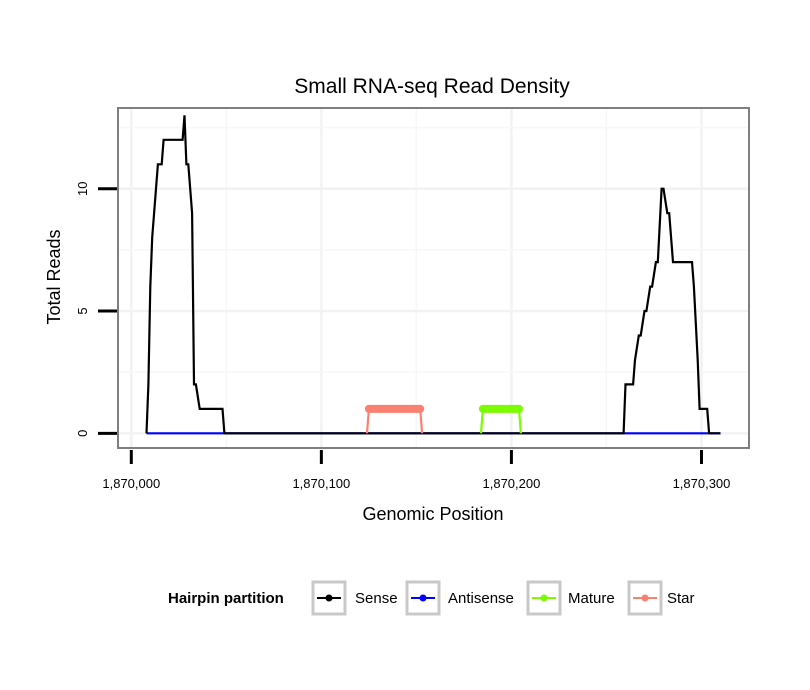  Describe the element at coordinates (681, 598) in the screenshot. I see `legend-label: Star` at that location.